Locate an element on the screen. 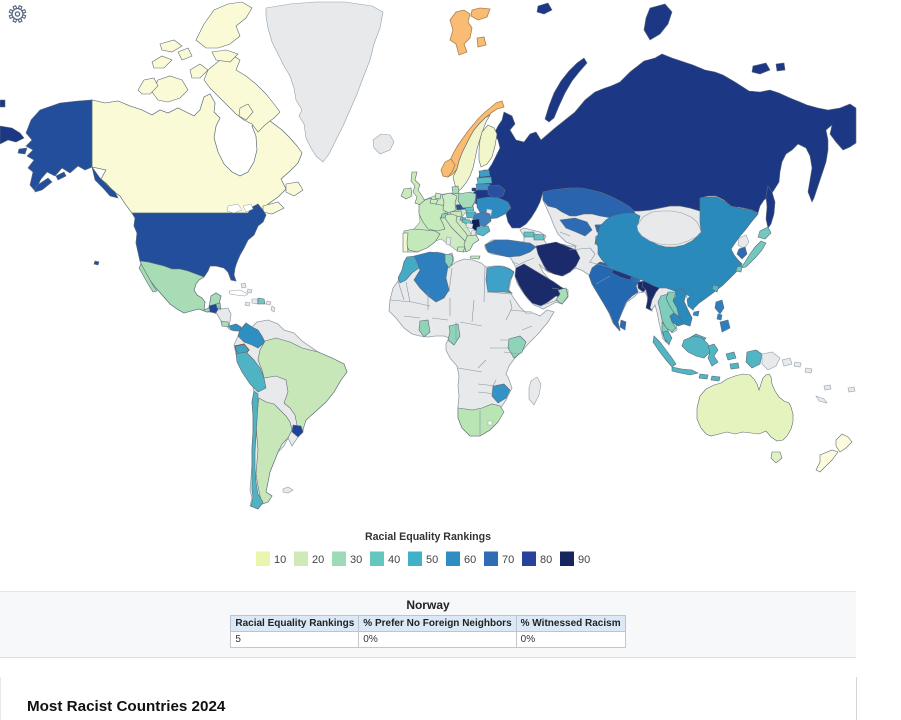 The width and height of the screenshot is (901, 720). svg-text: 20 is located at coordinates (318, 560).